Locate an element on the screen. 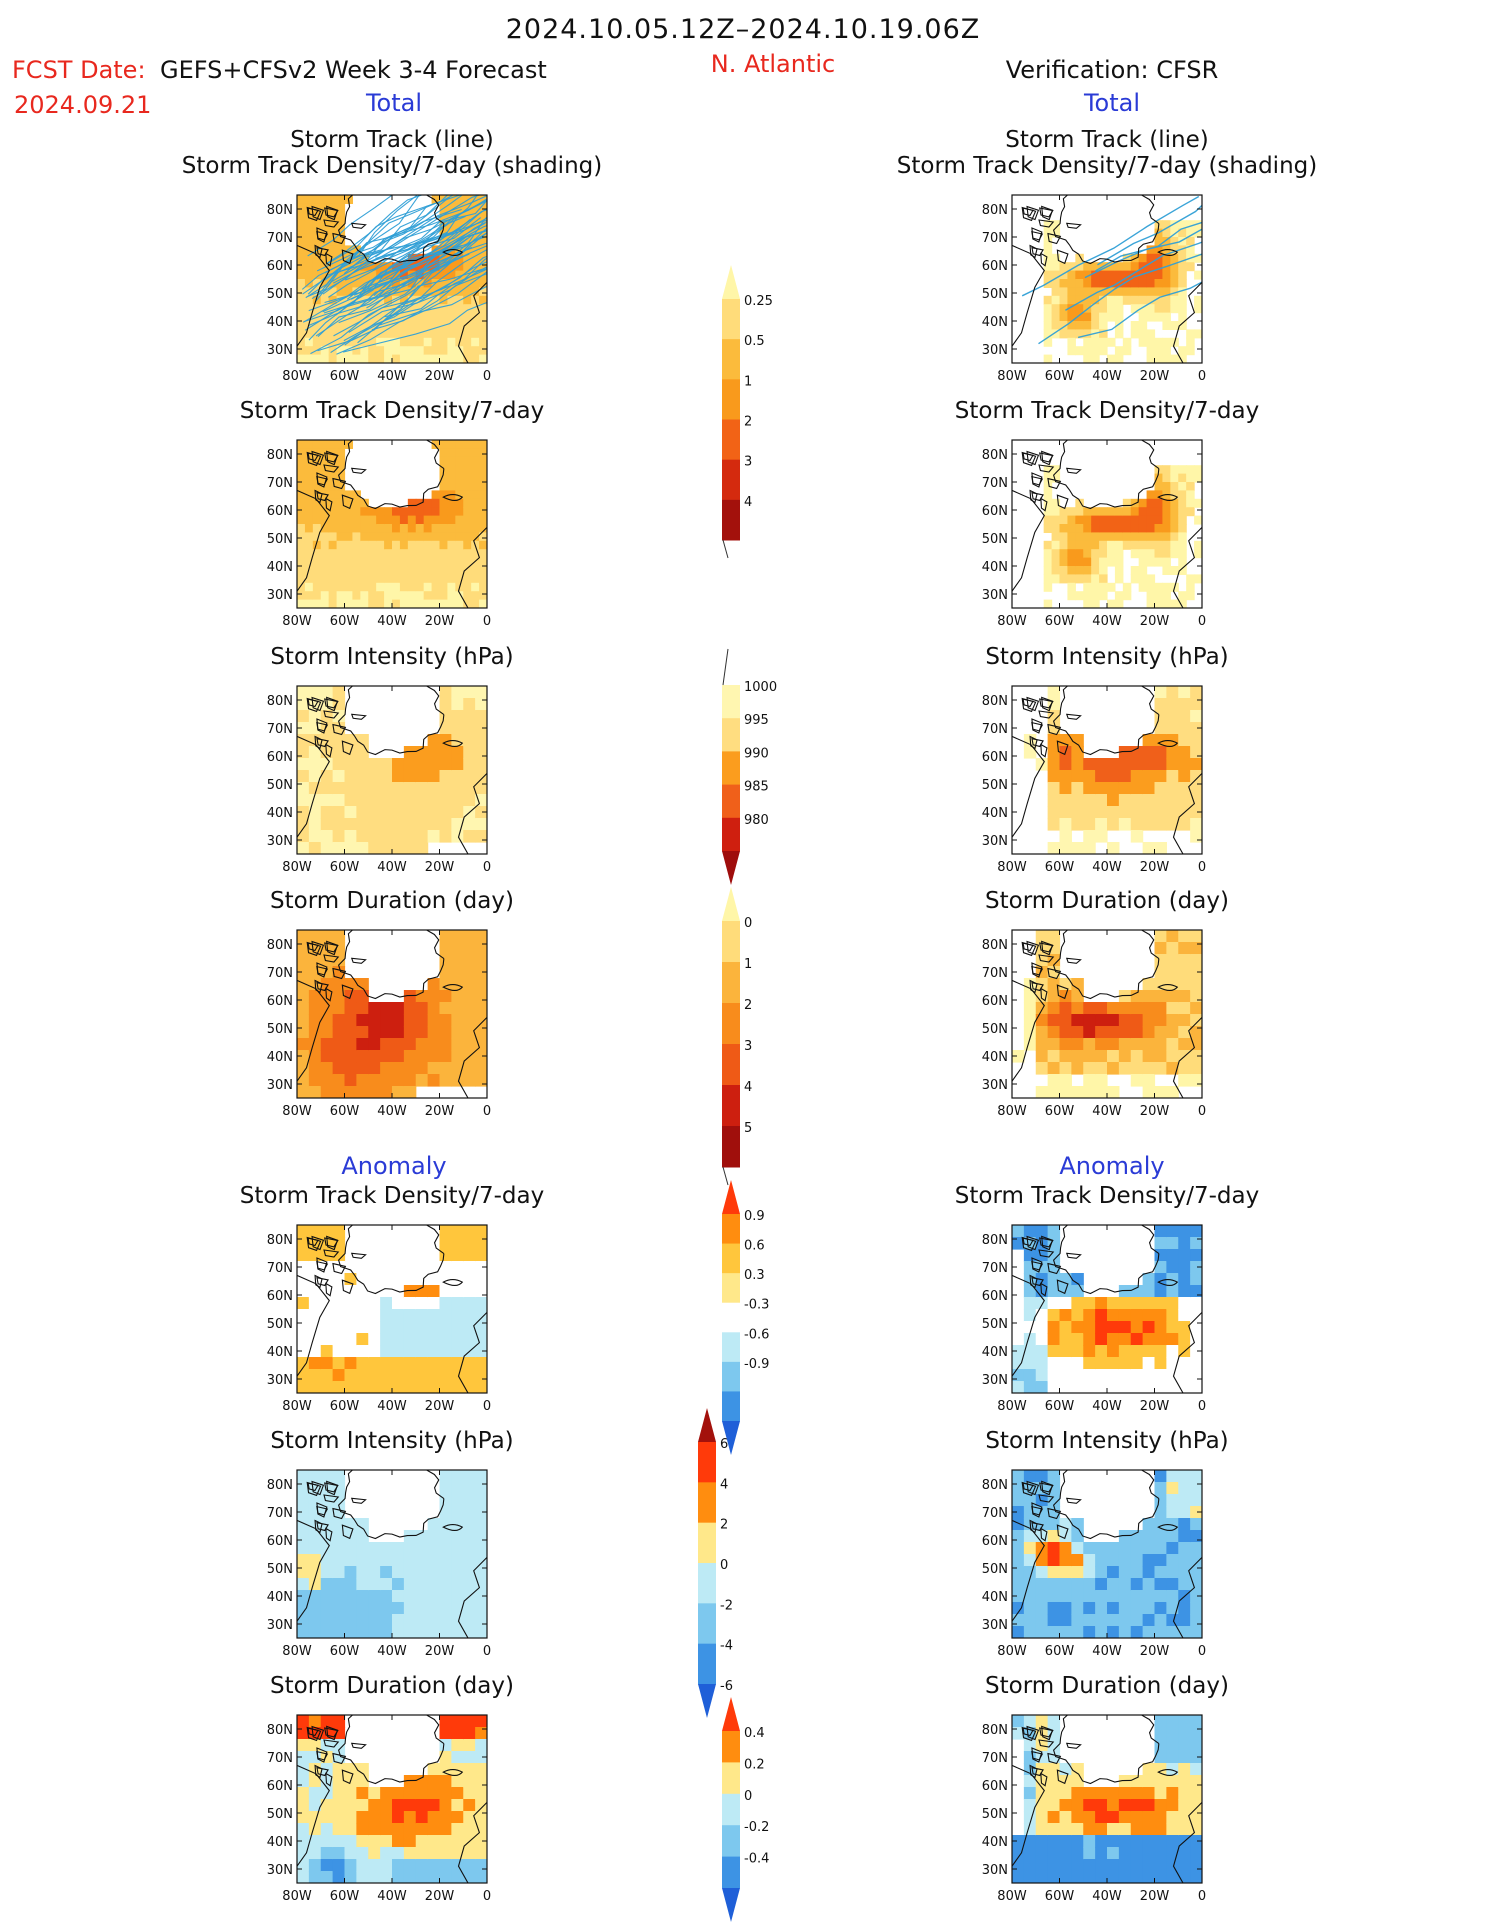 The height and width of the screenshot is (1925, 1487). colorbar-label: 3 is located at coordinates (748, 462).